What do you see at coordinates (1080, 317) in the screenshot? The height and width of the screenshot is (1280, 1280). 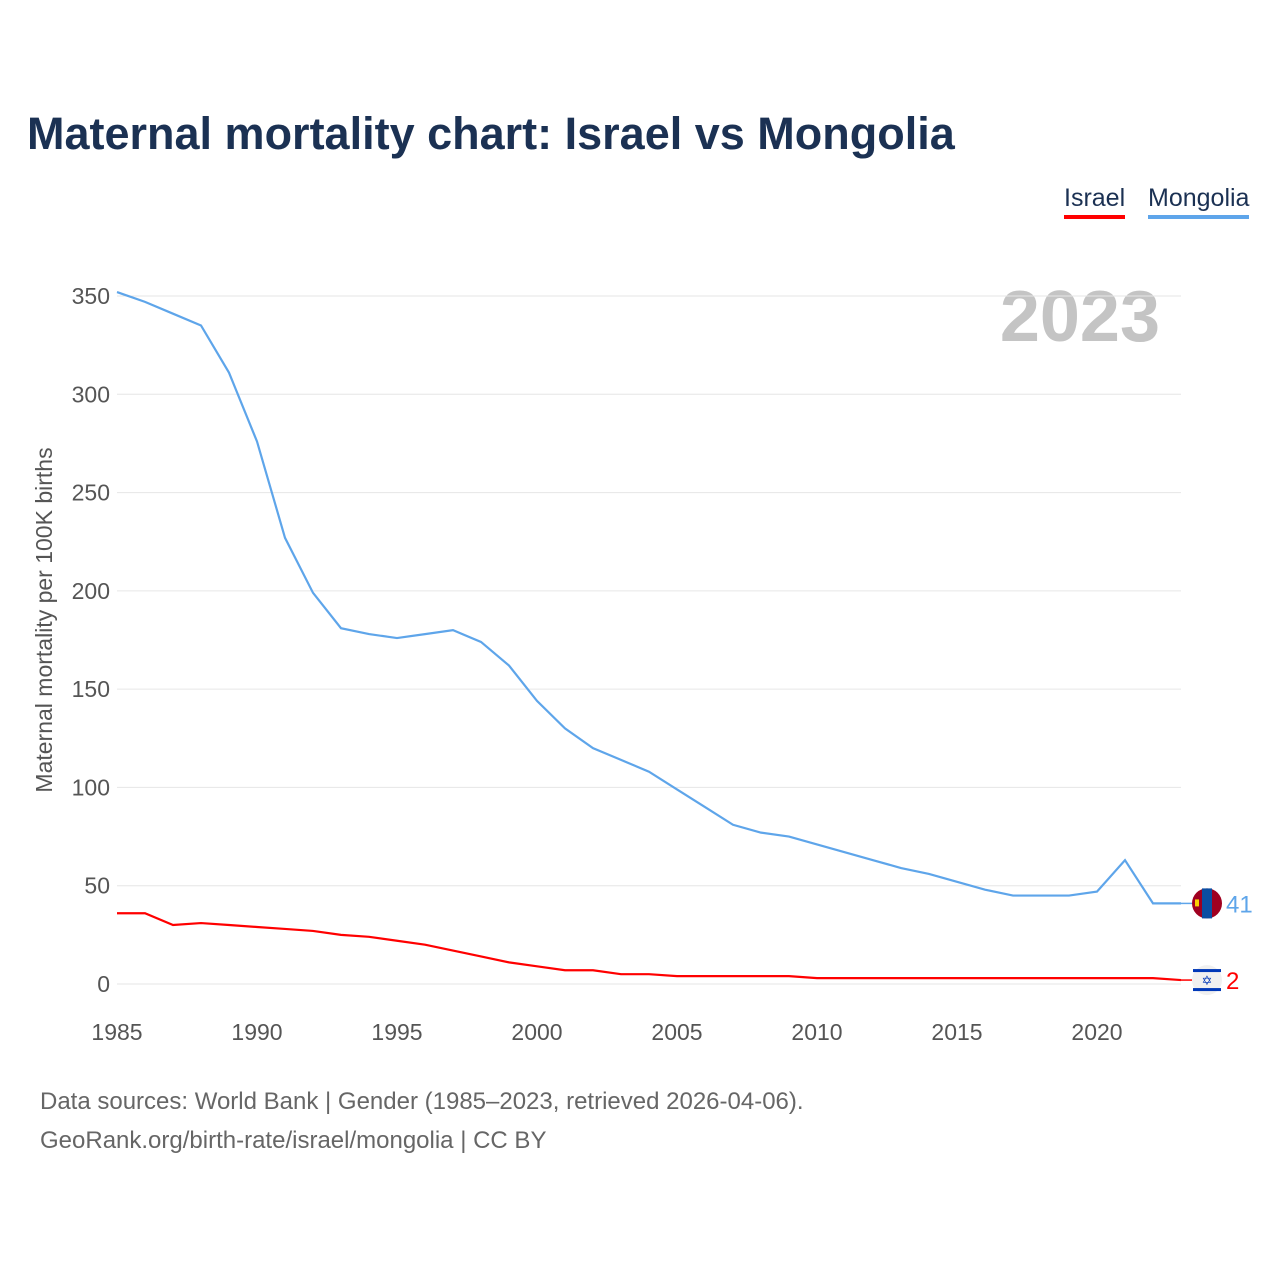 I see `year-label: 2023` at bounding box center [1080, 317].